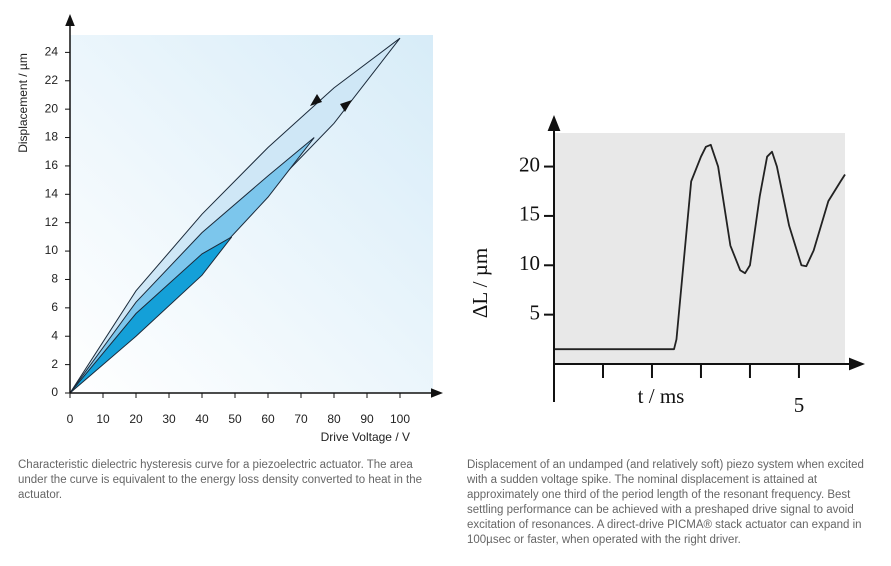  Describe the element at coordinates (54, 364) in the screenshot. I see `y-tick-label: 2` at that location.